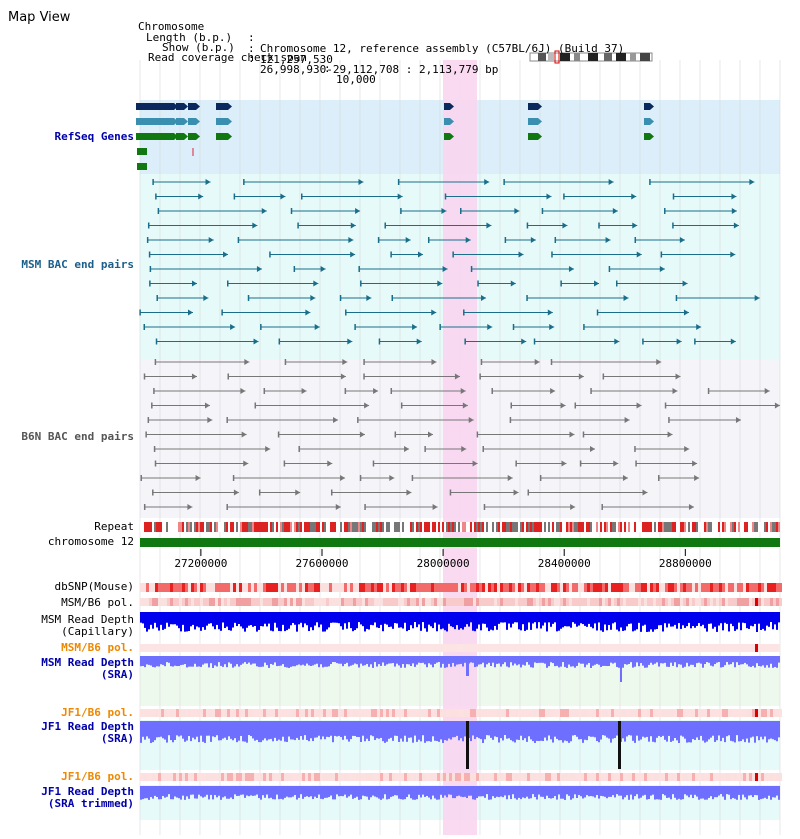  I want to click on track-label-repeat: Repeat, so click(114, 526).